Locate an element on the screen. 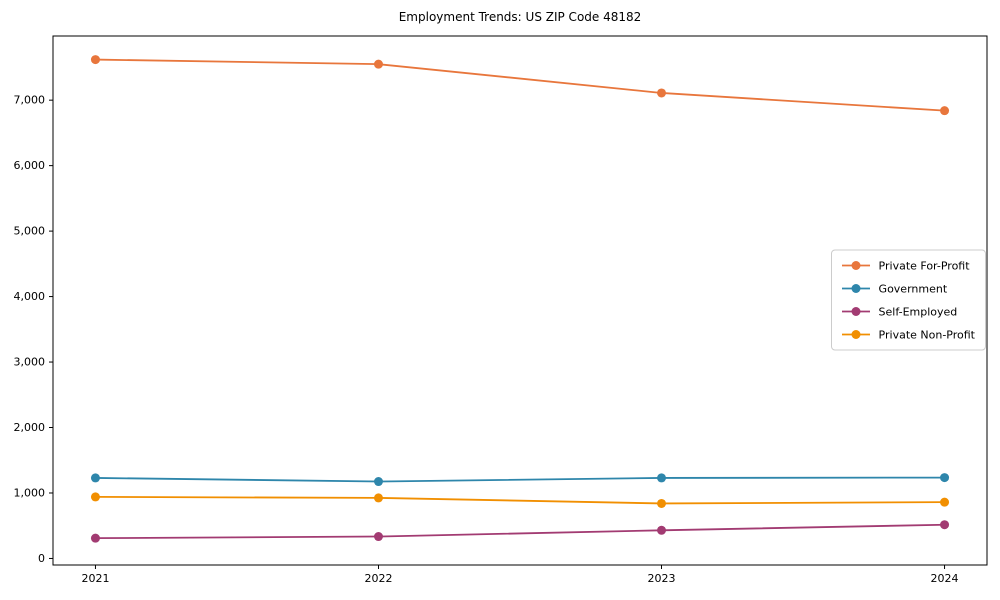 Image resolution: width=1000 pixels, height=600 pixels. legend-label: Private For-Profit is located at coordinates (924, 265).